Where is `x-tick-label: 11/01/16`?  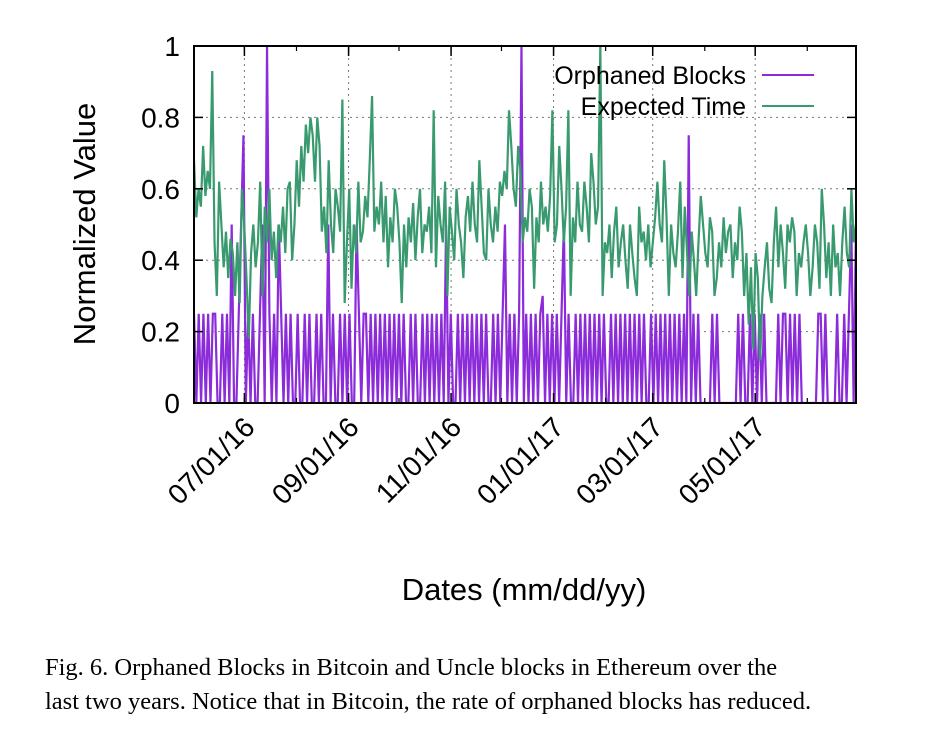
x-tick-label: 11/01/16 is located at coordinates (419, 460).